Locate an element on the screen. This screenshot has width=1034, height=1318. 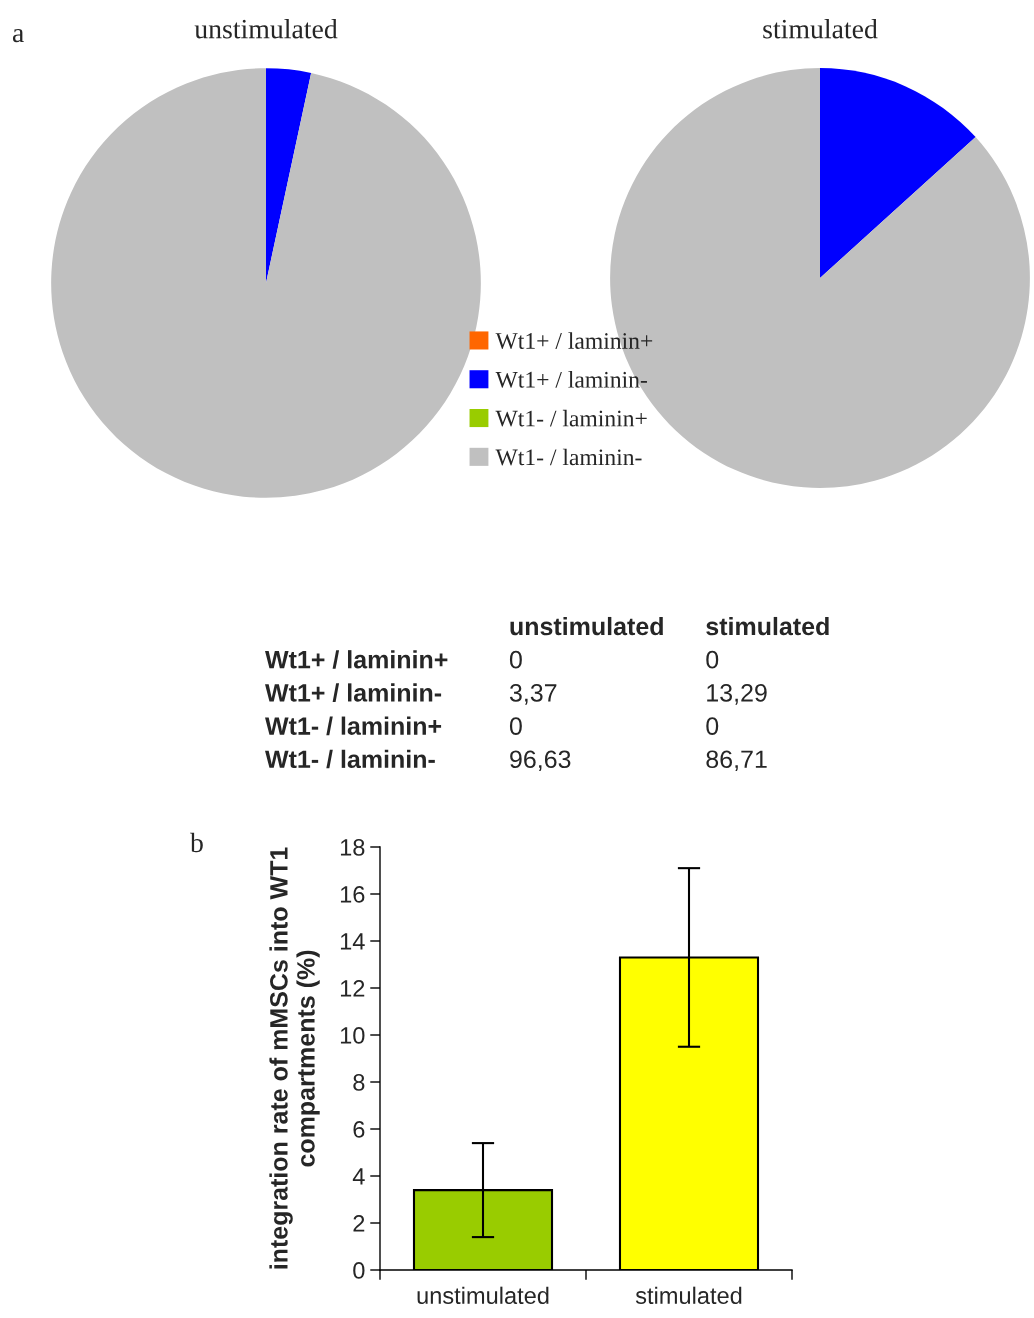
text: unstimulated is located at coordinates (586, 626).